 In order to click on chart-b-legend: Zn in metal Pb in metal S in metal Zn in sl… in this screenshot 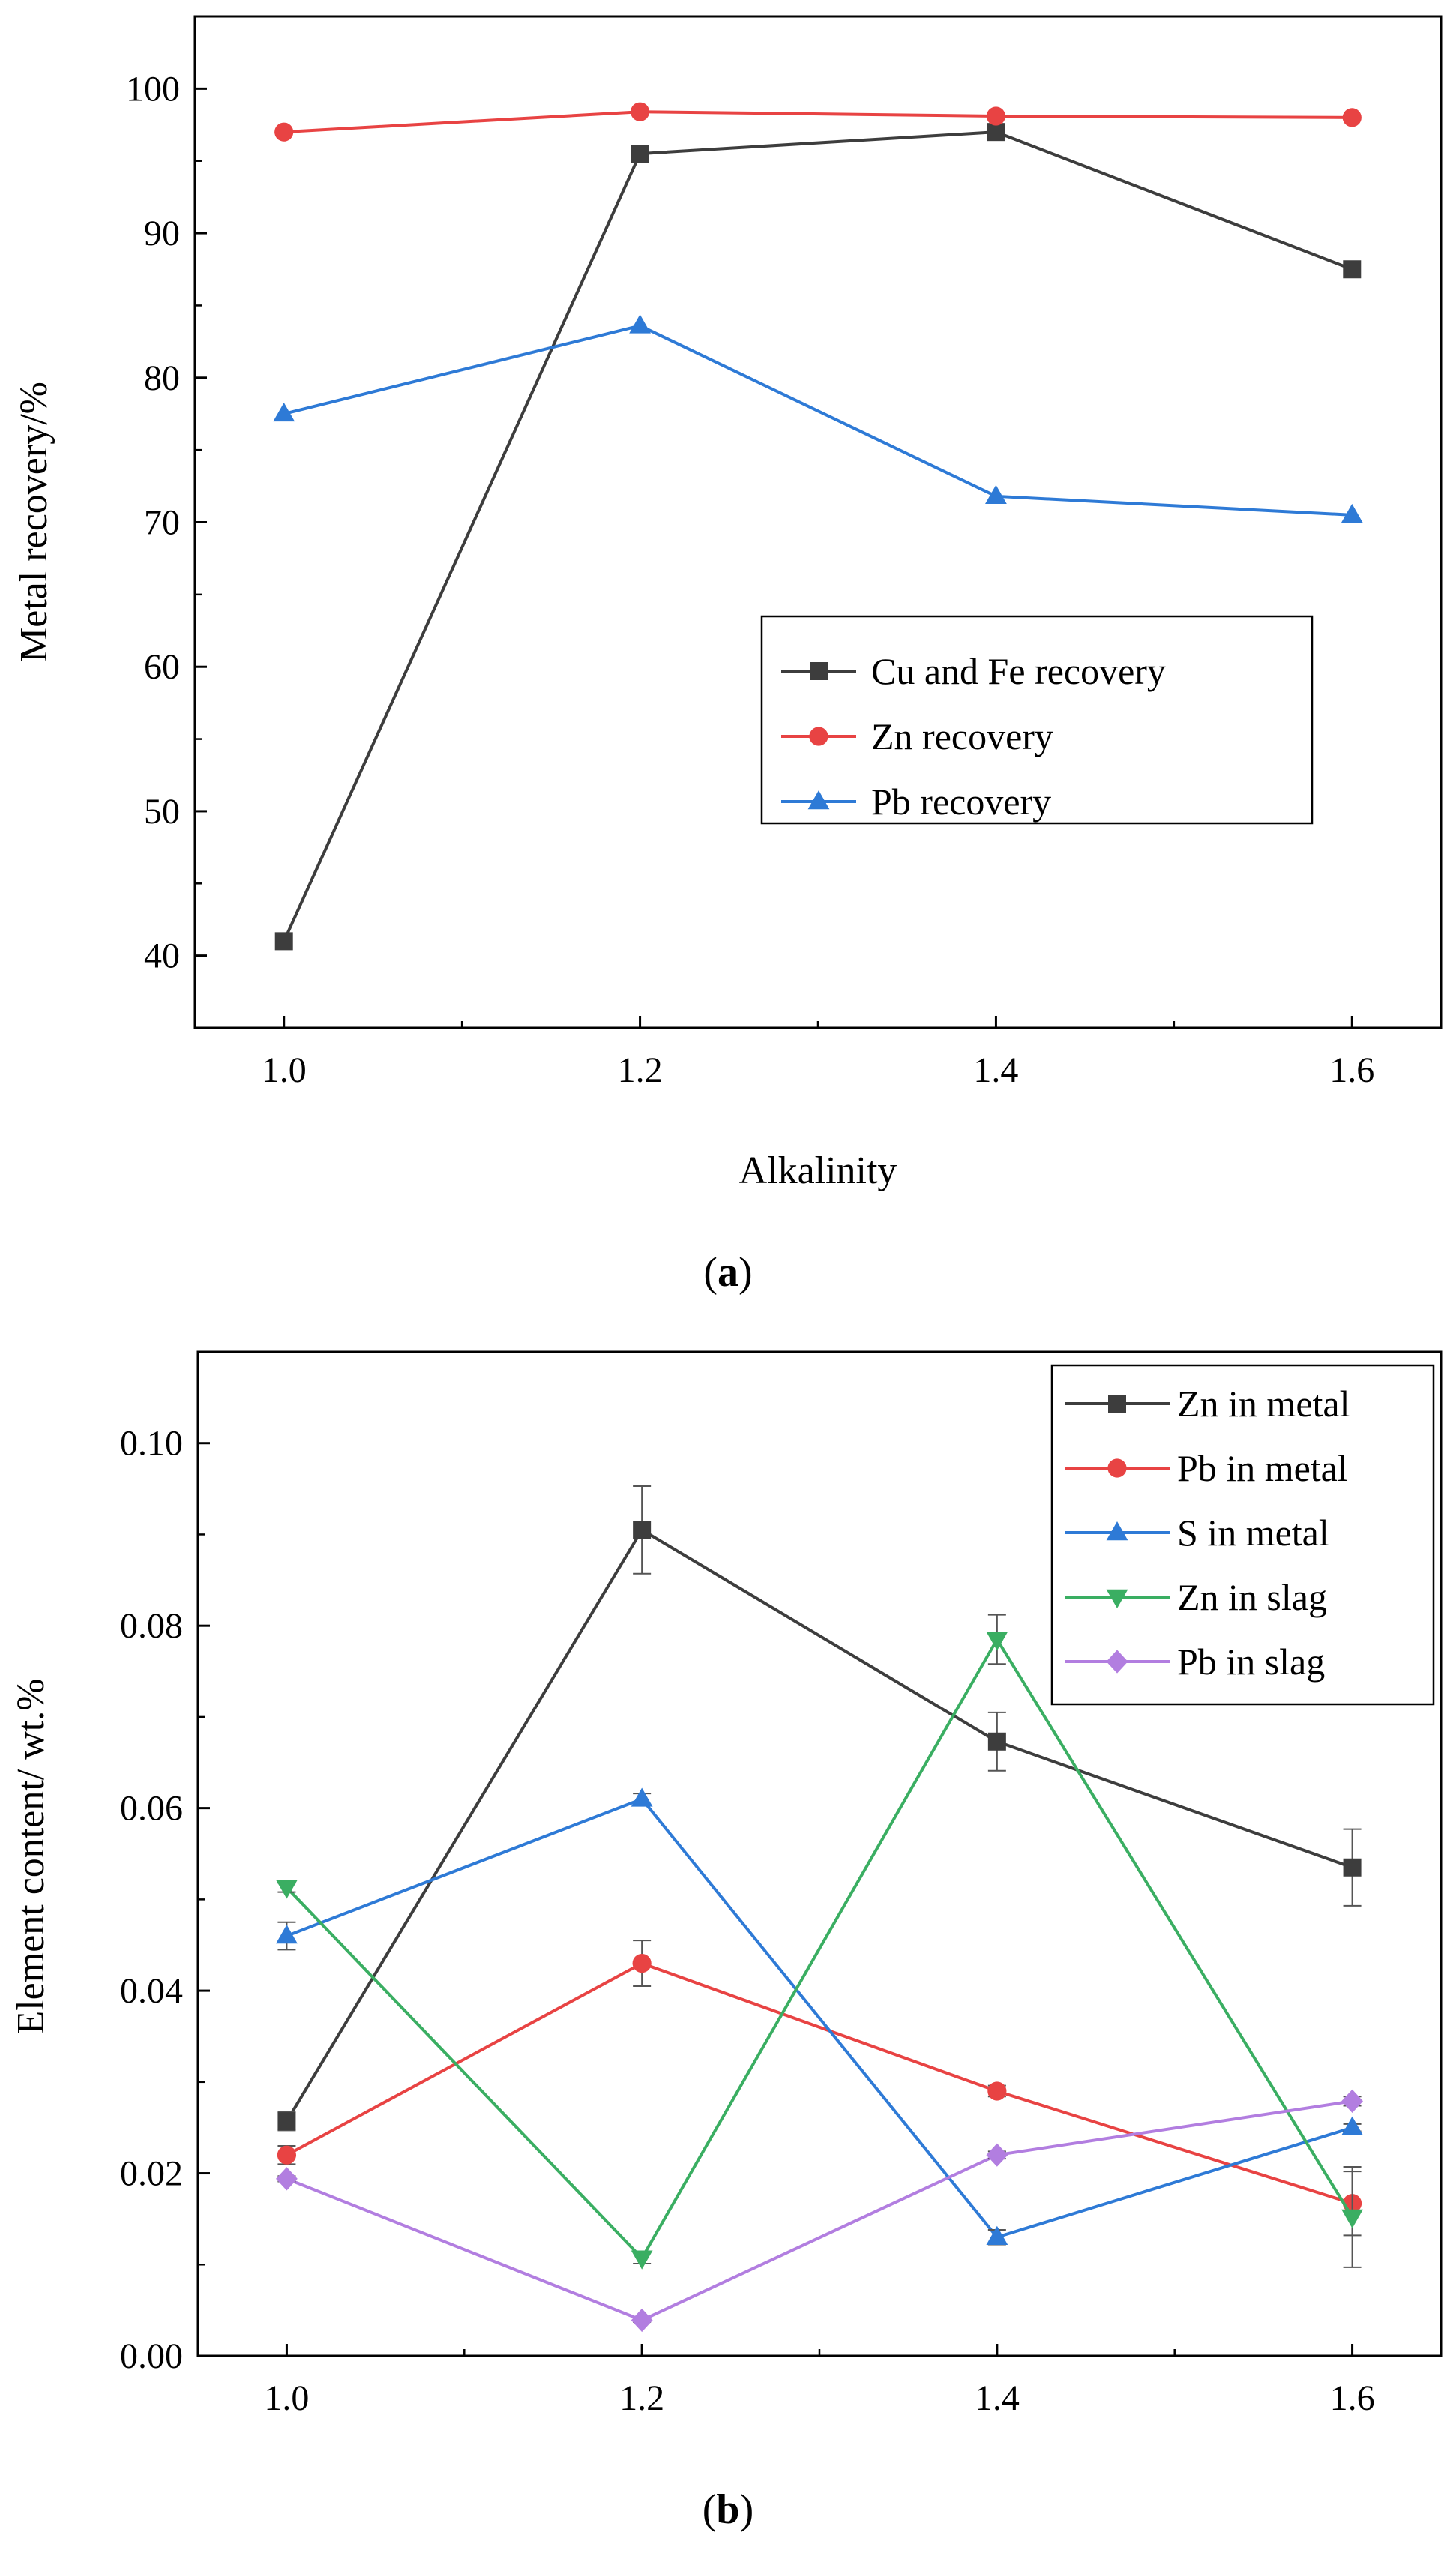, I will do `click(1242, 1535)`.